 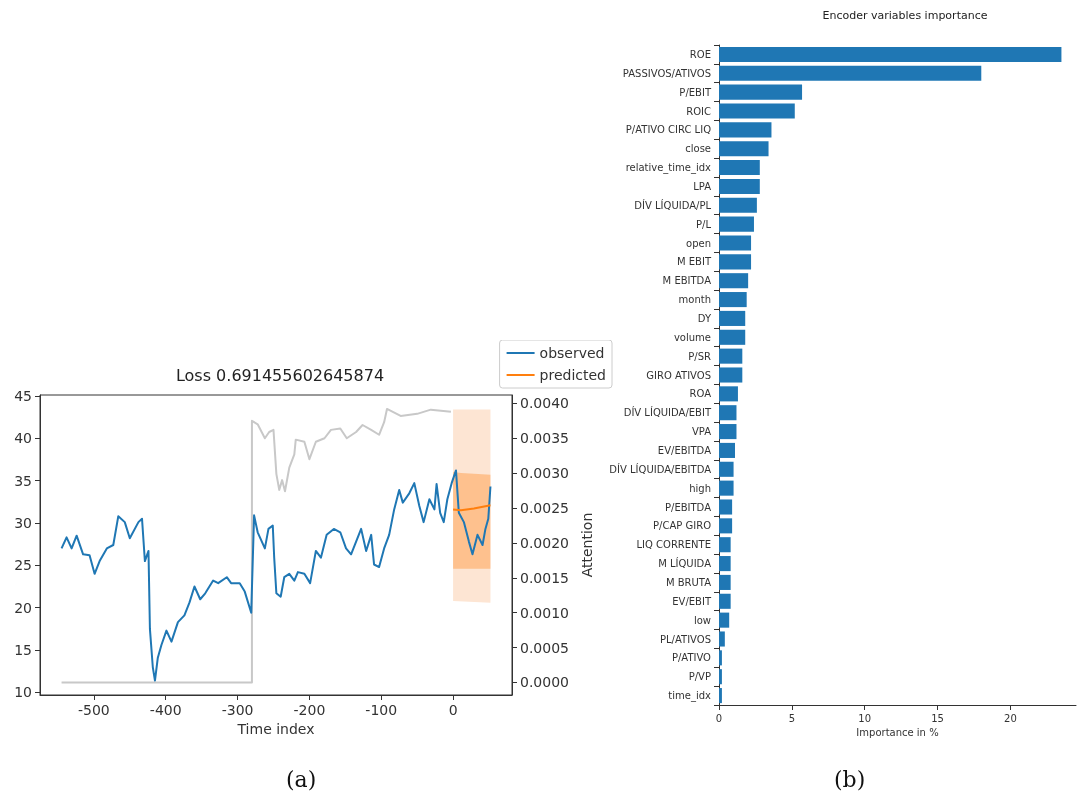 What do you see at coordinates (1010, 718) in the screenshot?
I see `x-tick-label: 20` at bounding box center [1010, 718].